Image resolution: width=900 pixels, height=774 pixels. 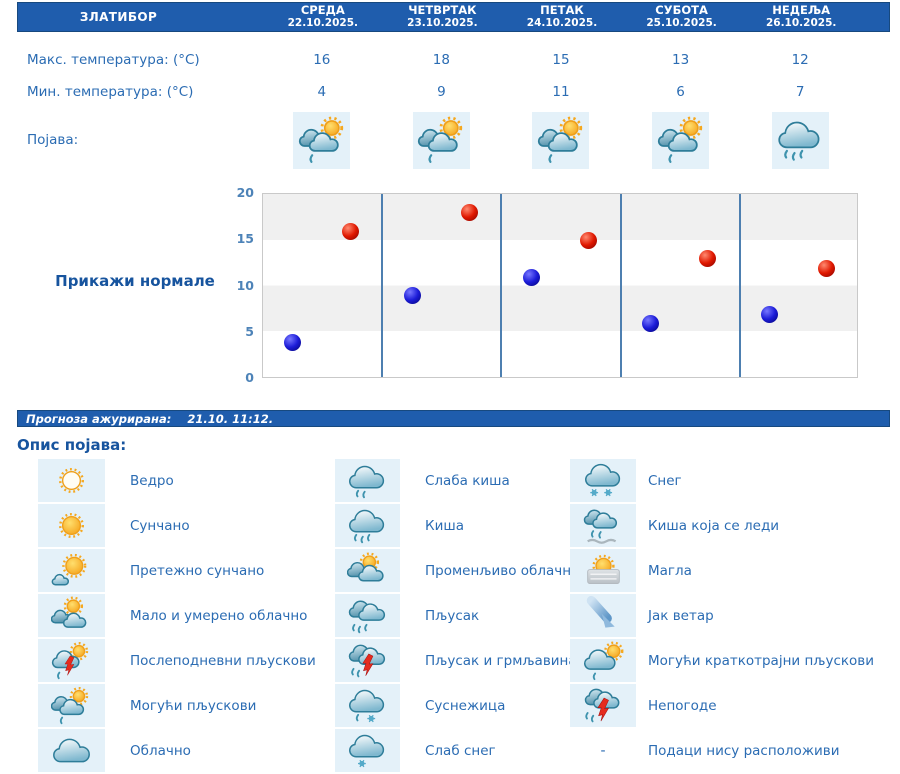 I want to click on show-normals-button: Прикажи нормале, so click(x=135, y=281).